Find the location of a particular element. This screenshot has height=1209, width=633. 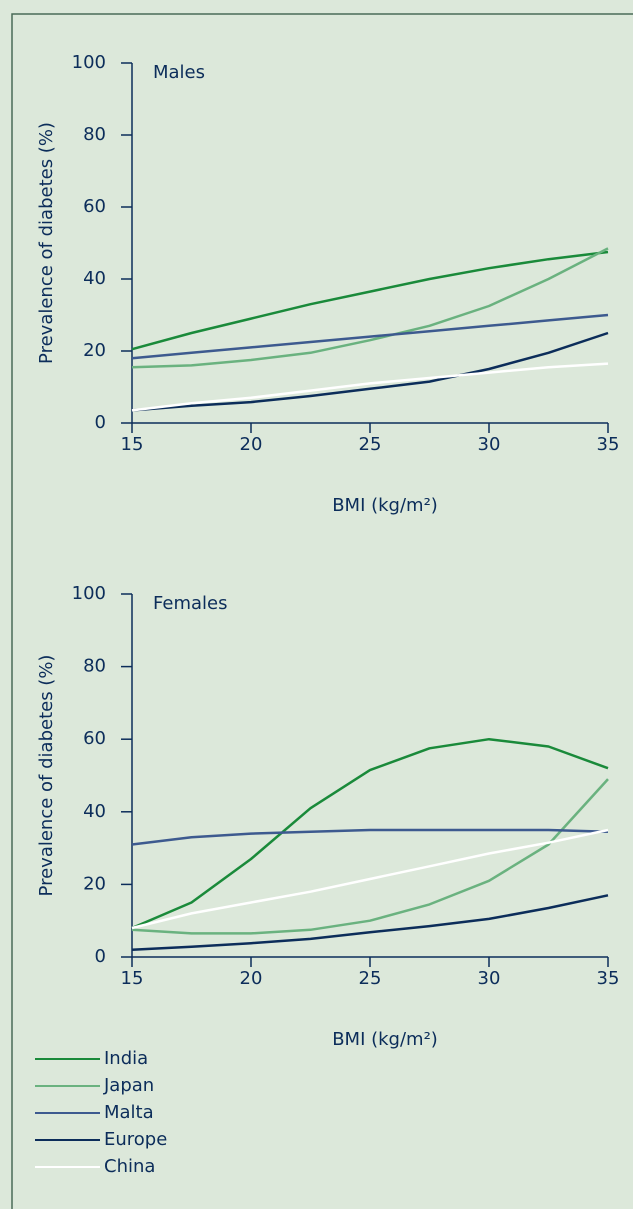

legend-label: Europe is located at coordinates (135, 1139).